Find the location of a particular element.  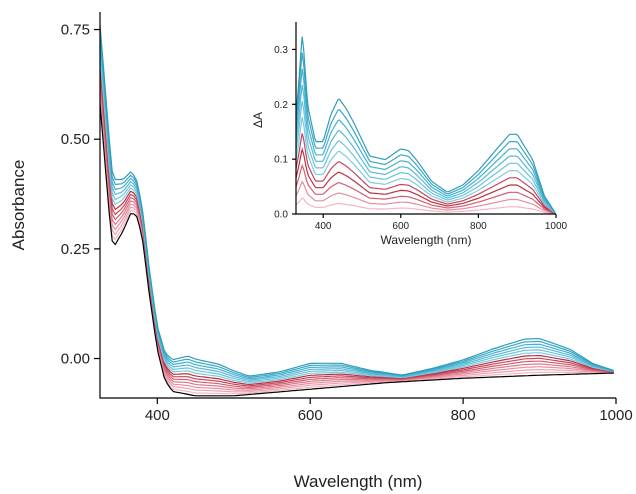

inset-y-axis-title: ΔA is located at coordinates (258, 120).